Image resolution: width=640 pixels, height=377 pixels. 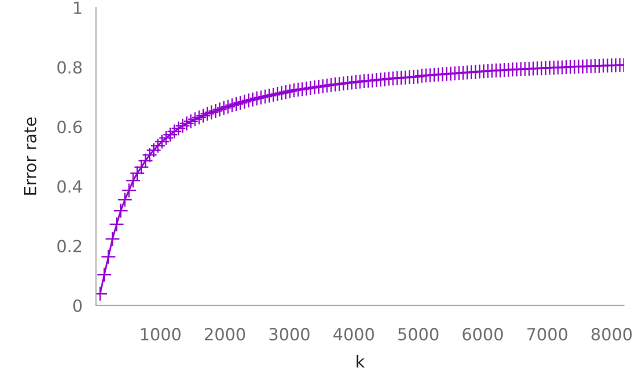 What do you see at coordinates (69, 127) in the screenshot?
I see `y-tick-label: 0.6` at bounding box center [69, 127].